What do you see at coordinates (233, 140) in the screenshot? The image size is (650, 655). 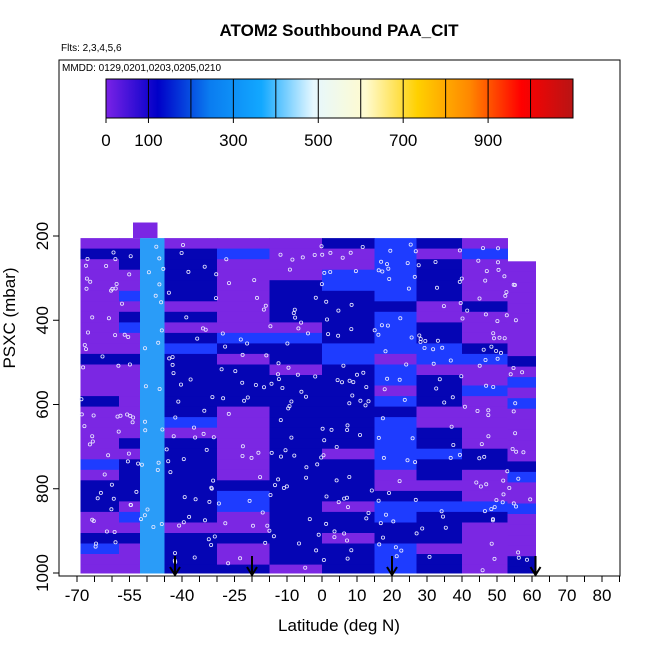 I see `colorbar-tick-label: 300` at bounding box center [233, 140].